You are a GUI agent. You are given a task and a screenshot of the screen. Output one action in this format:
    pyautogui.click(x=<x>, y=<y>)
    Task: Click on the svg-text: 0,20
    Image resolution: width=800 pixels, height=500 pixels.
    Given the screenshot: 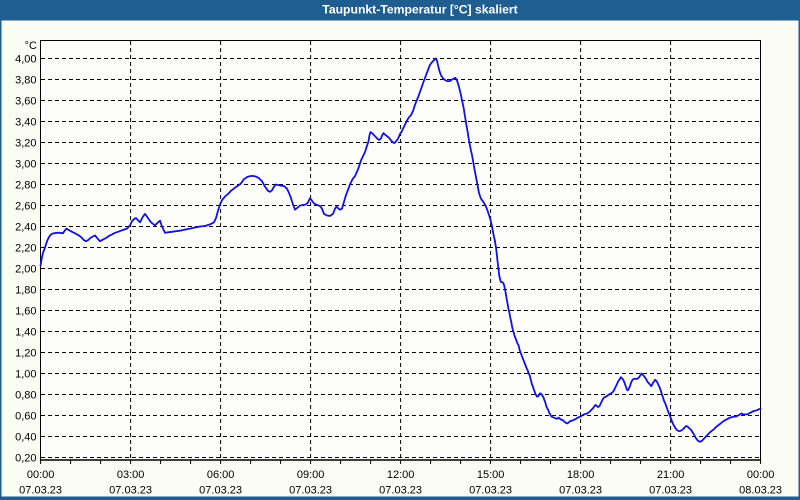 What is the action you would take?
    pyautogui.click(x=25, y=459)
    